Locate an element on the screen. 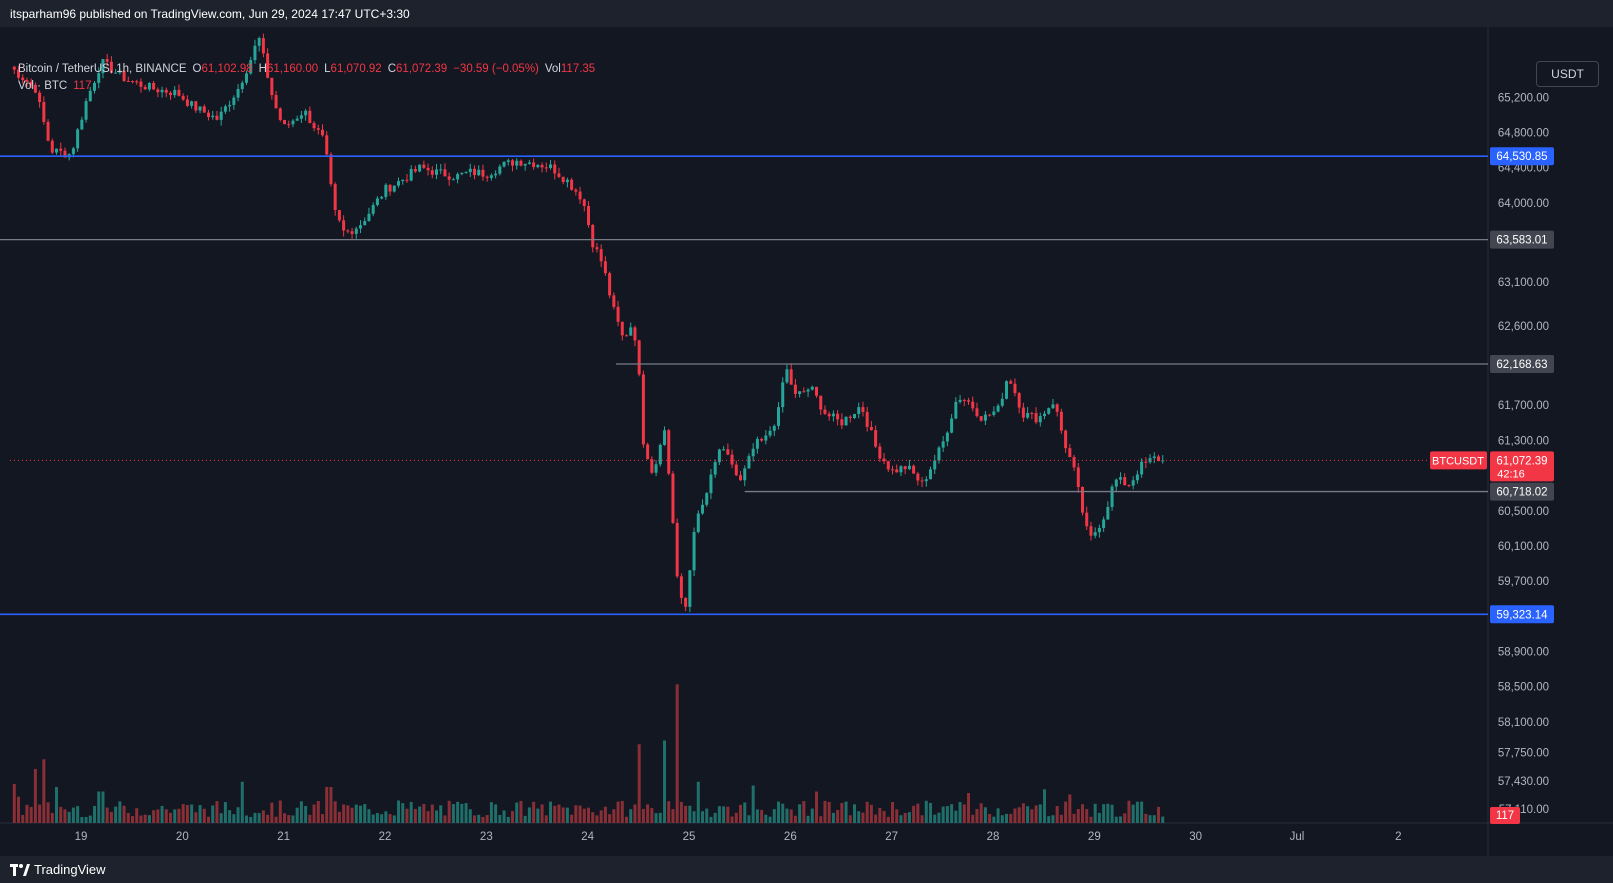 This screenshot has height=883, width=1613. symbol-label: Bitcoin / TetherUS, 1h, BINANCE is located at coordinates (102, 69).